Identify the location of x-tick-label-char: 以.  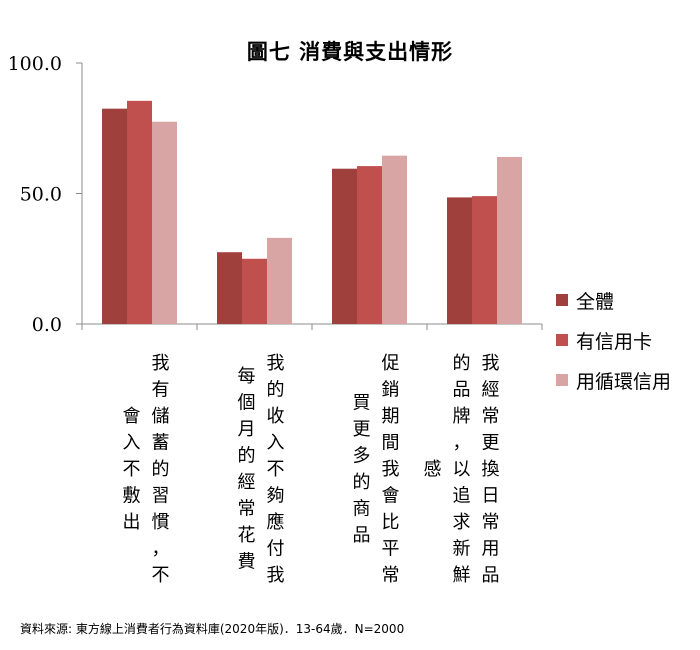
(462, 469).